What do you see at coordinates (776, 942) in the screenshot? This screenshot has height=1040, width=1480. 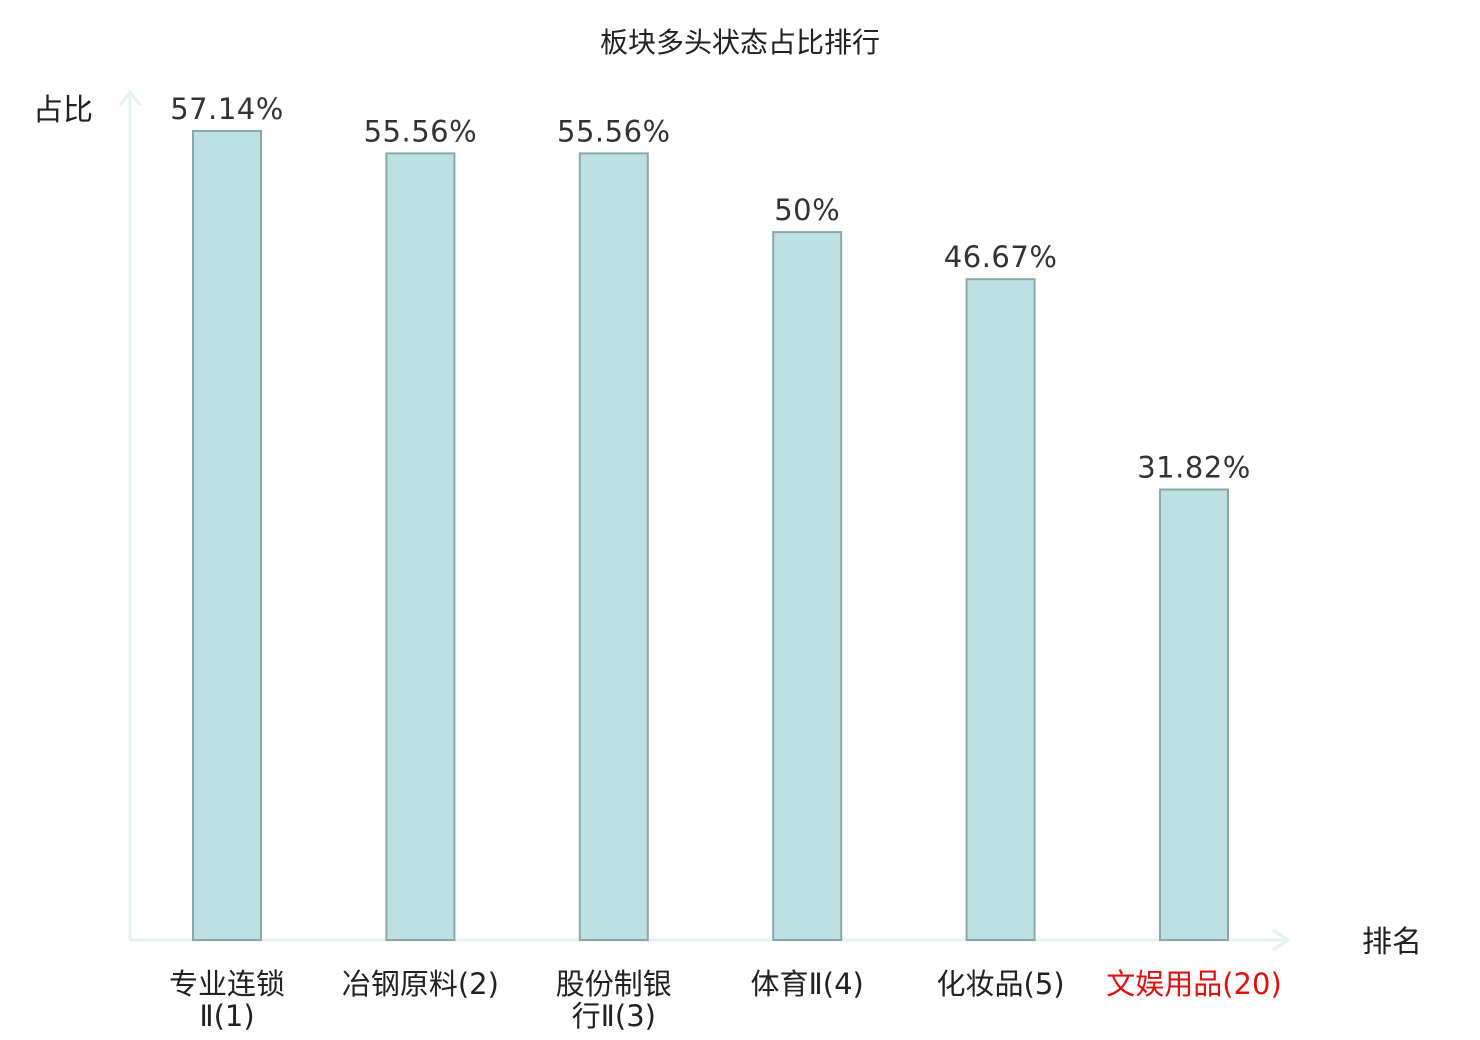 I see `x-axis: 排名` at bounding box center [776, 942].